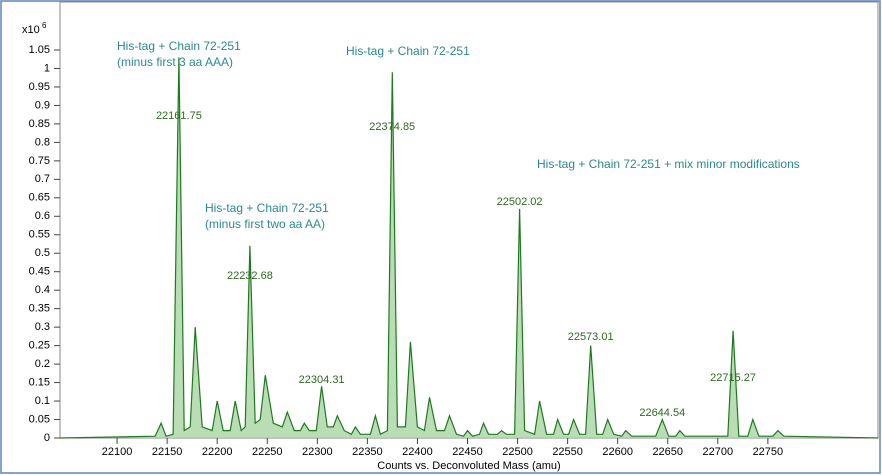  Describe the element at coordinates (662, 413) in the screenshot. I see `peak-label: 22644.54` at that location.